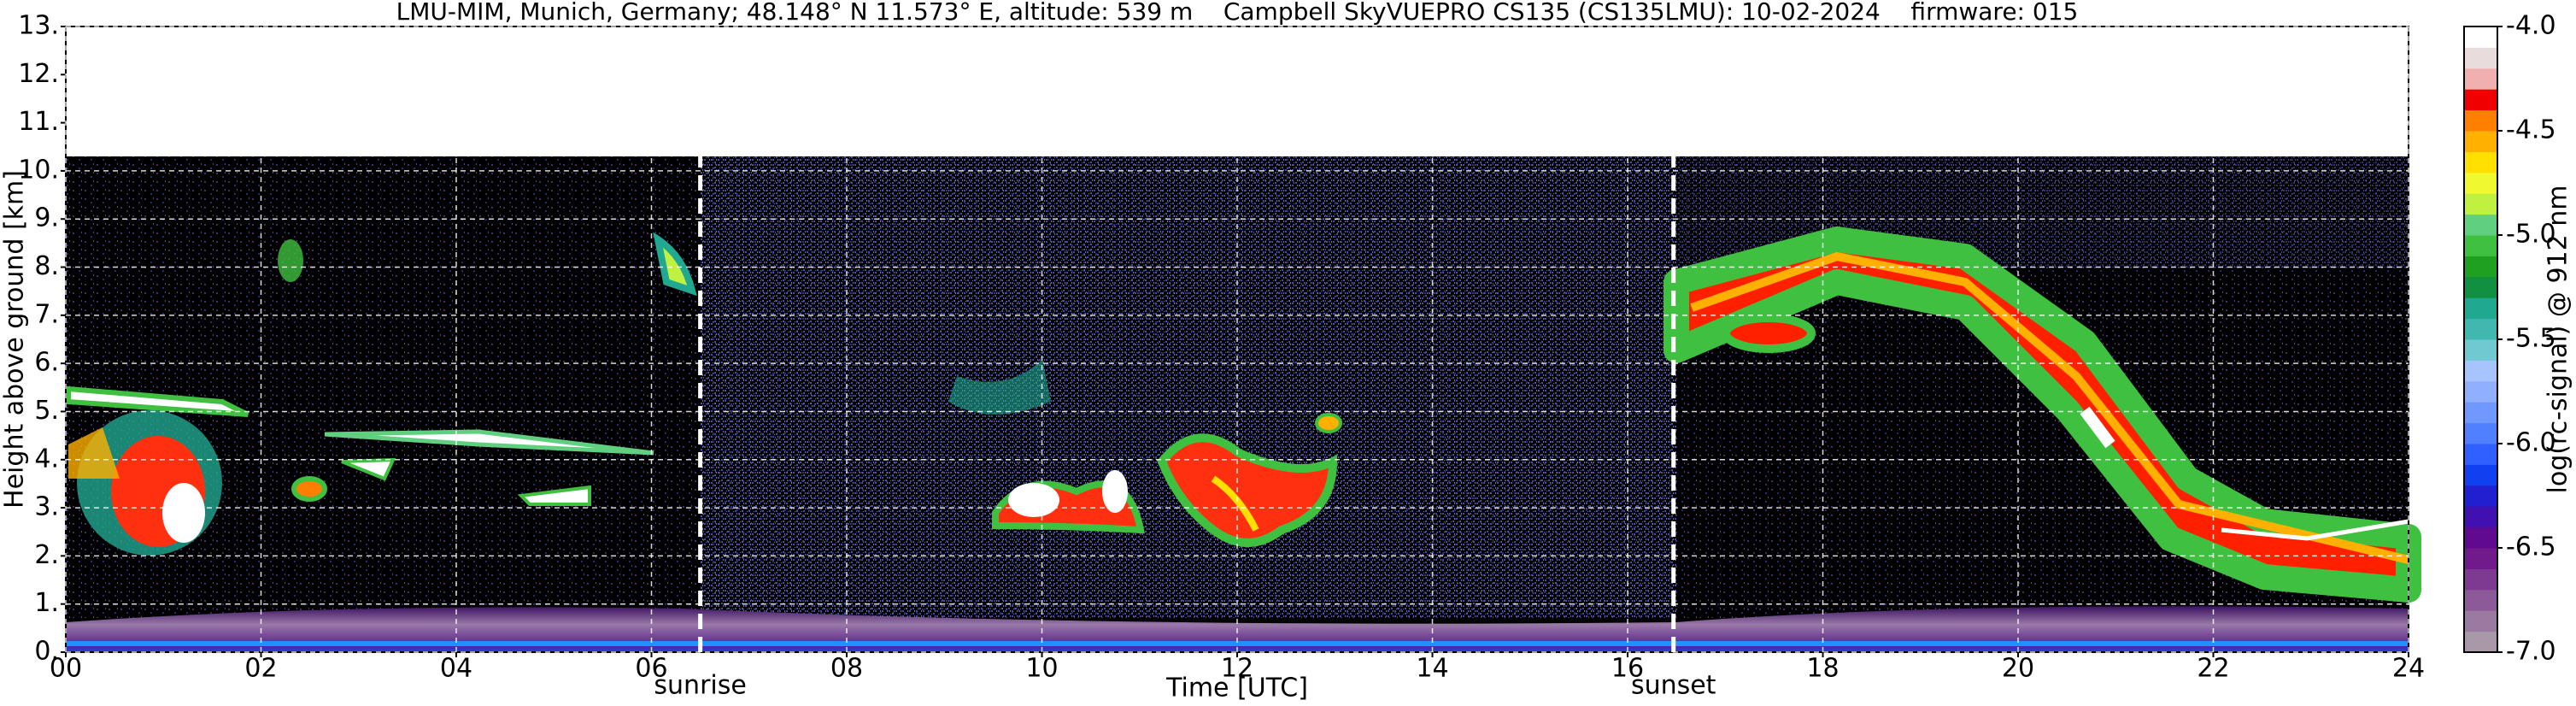 The width and height of the screenshot is (2576, 706). Describe the element at coordinates (2531, 339) in the screenshot. I see `colorbar-tick-label: -5.5` at that location.